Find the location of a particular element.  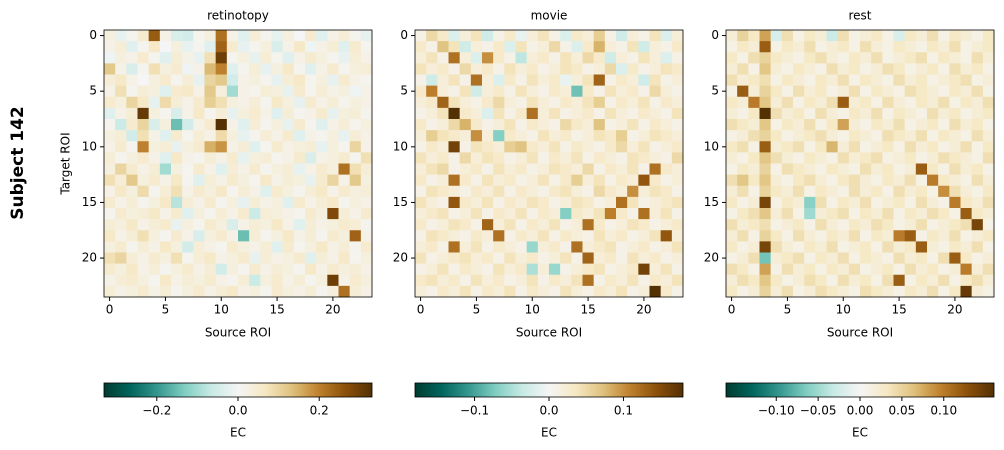

colorbar-tick-label: 0.10 is located at coordinates (943, 411).